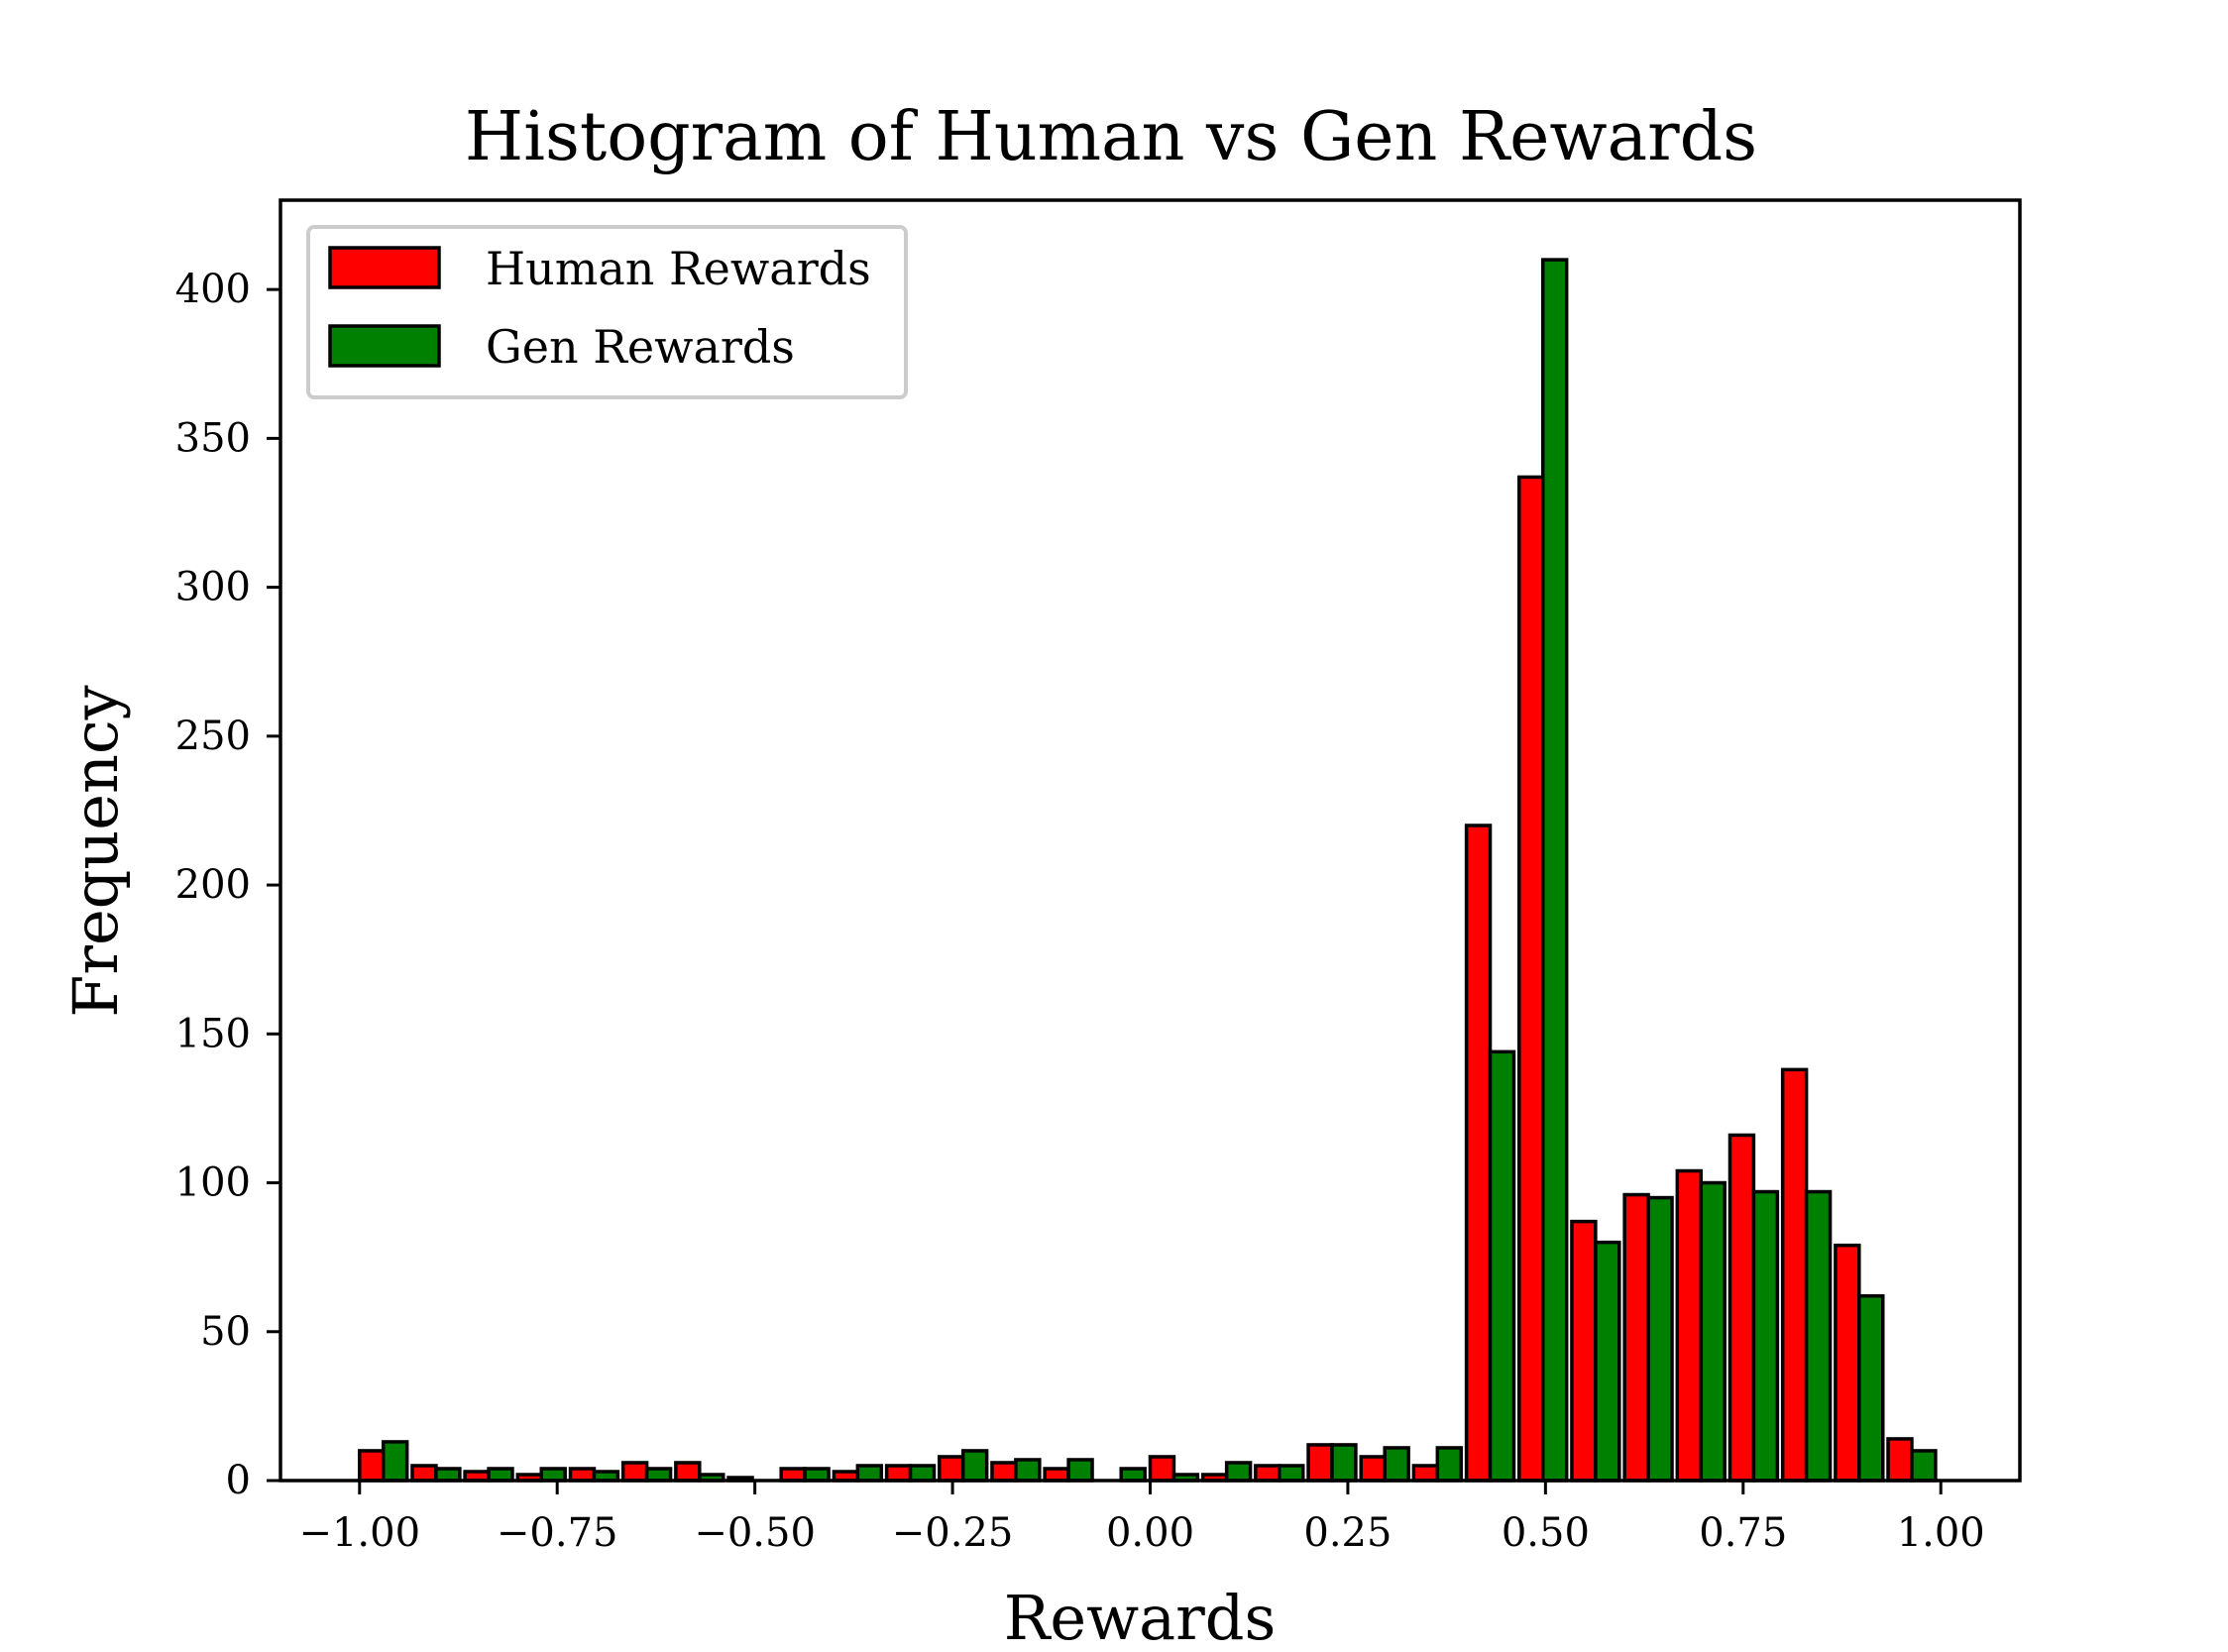 The height and width of the screenshot is (1652, 2228). What do you see at coordinates (238, 1480) in the screenshot?
I see `y-tick-label: 0` at bounding box center [238, 1480].